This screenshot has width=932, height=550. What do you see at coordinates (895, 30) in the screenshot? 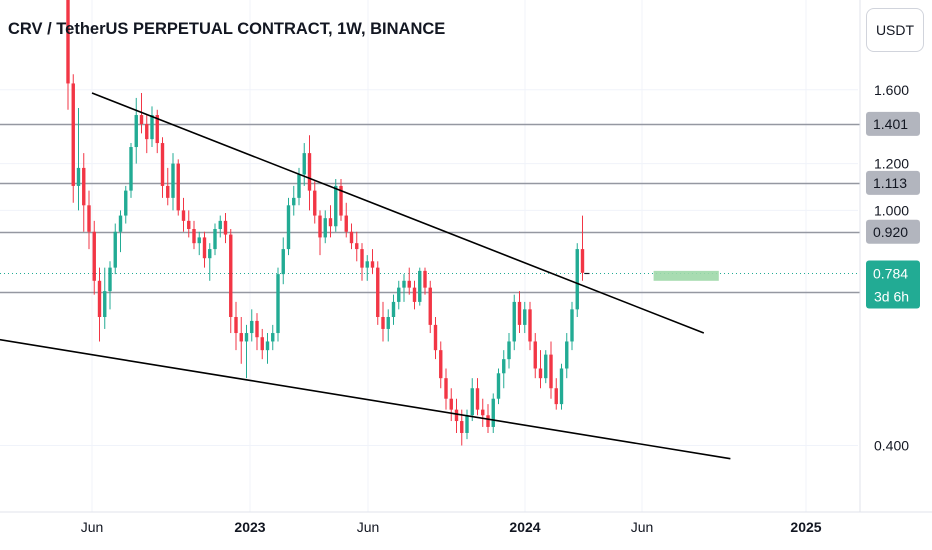
I see `currency-unit-button: USDT` at bounding box center [895, 30].